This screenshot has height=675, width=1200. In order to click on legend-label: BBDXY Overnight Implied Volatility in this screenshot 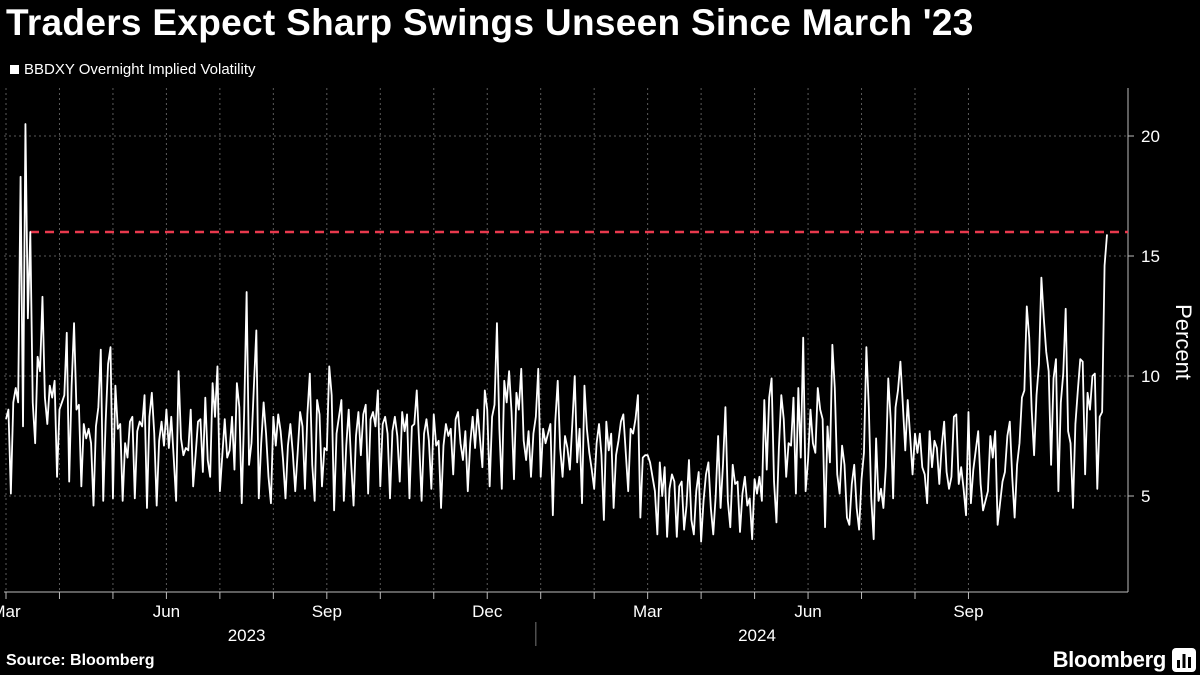, I will do `click(140, 69)`.